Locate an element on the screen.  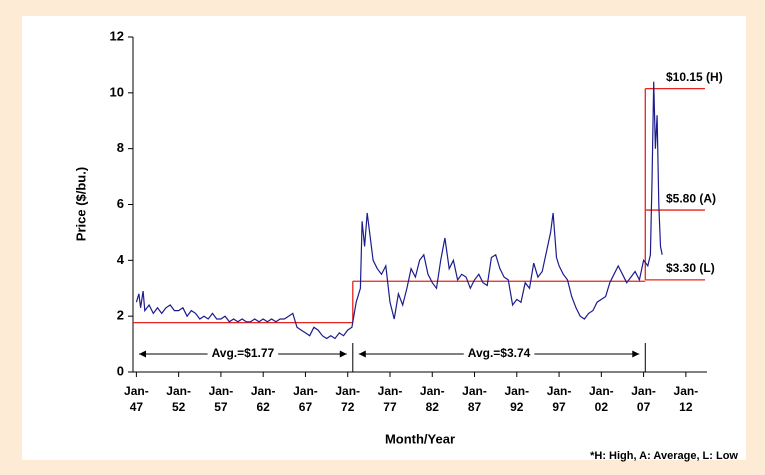
footnote: *H: High, A: Average, L: Low is located at coordinates (664, 456).